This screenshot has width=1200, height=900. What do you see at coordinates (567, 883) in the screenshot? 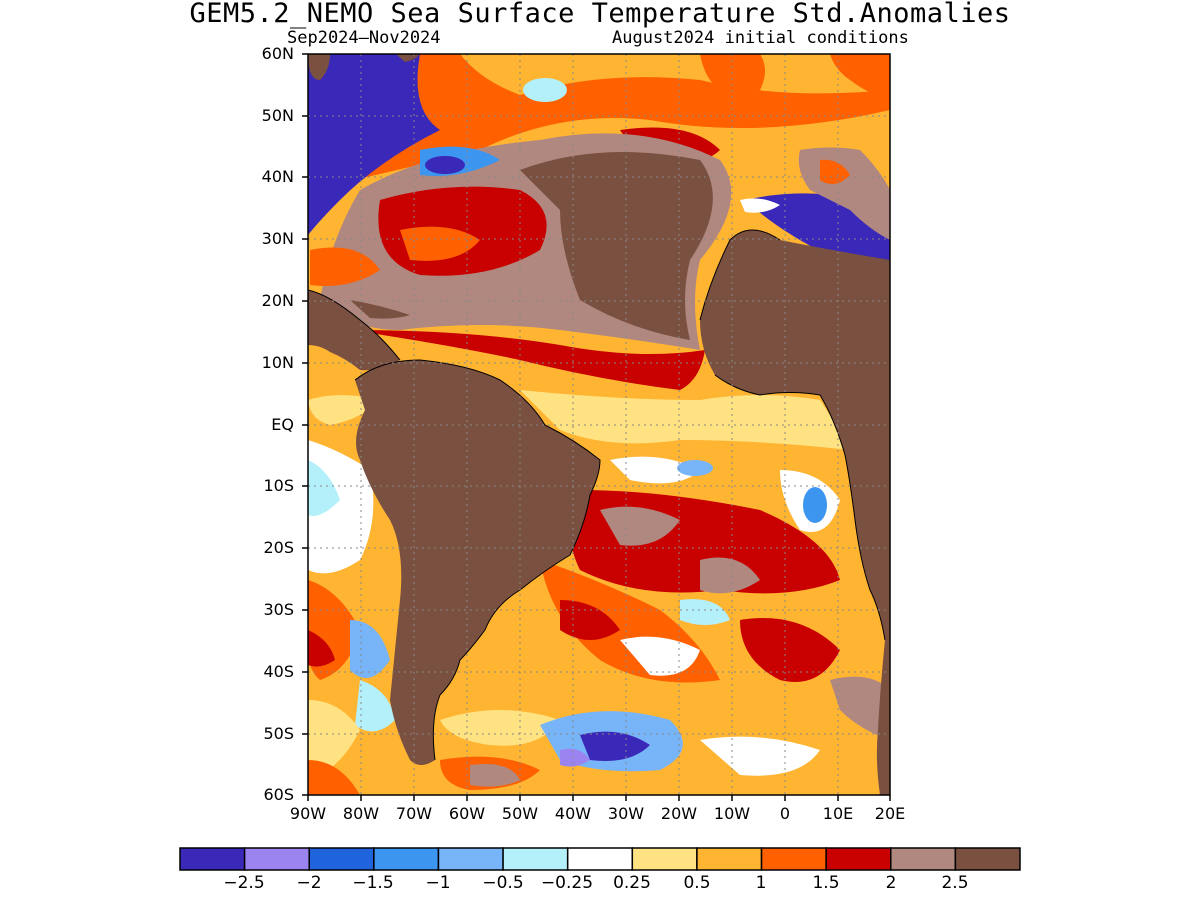
I see `colorbar-label: −0.25` at bounding box center [567, 883].